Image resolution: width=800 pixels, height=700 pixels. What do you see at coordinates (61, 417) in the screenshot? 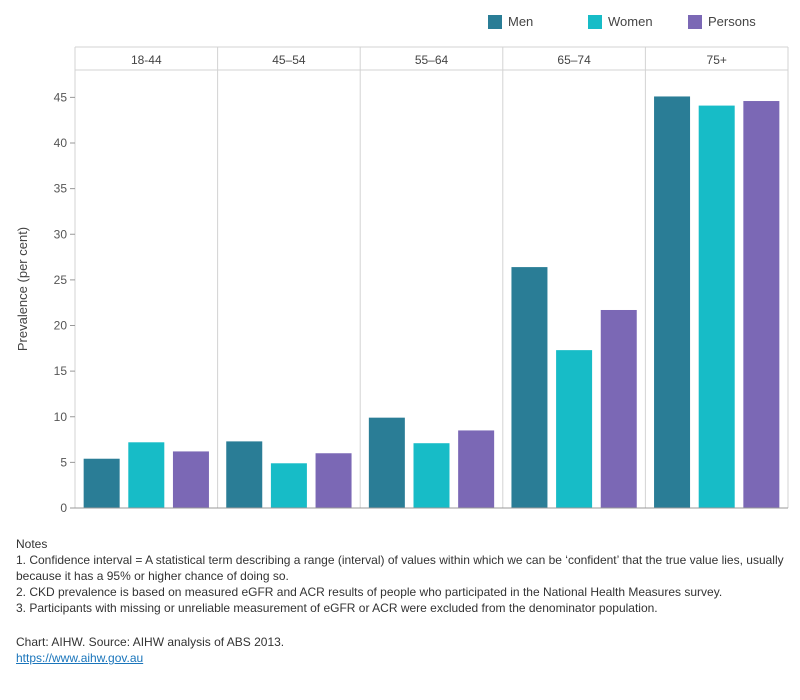
I see `y-tick-label: 10` at bounding box center [61, 417].